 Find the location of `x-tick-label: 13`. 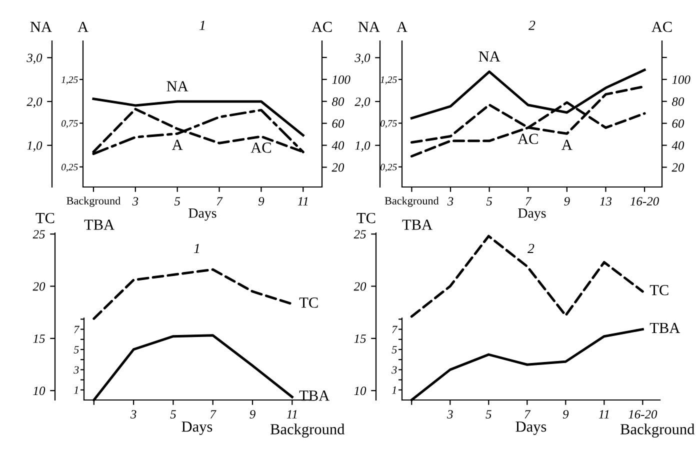

x-tick-label: 13 is located at coordinates (606, 201).